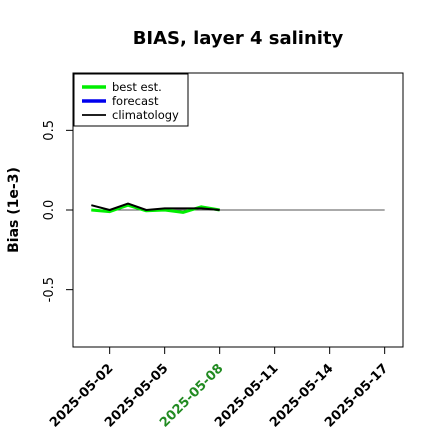 This screenshot has width=440, height=440. Describe the element at coordinates (57, 211) in the screenshot. I see `y-axis: -0.5 0.0 0.5` at that location.